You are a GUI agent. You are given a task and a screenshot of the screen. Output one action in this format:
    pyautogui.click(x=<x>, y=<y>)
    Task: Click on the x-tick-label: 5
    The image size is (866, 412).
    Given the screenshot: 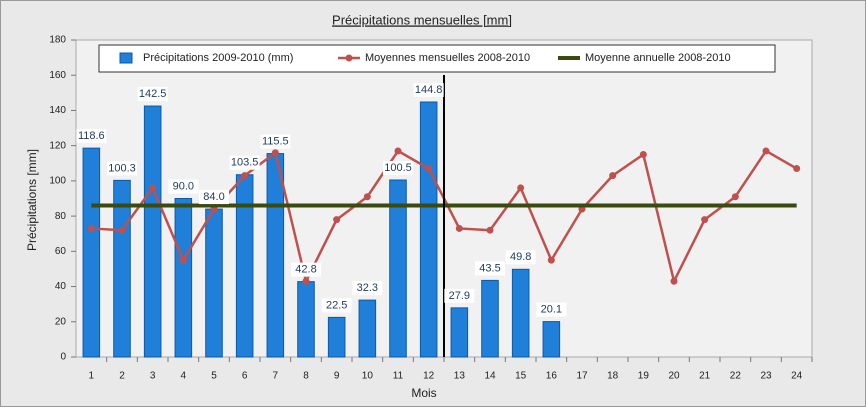 What is the action you would take?
    pyautogui.click(x=214, y=376)
    